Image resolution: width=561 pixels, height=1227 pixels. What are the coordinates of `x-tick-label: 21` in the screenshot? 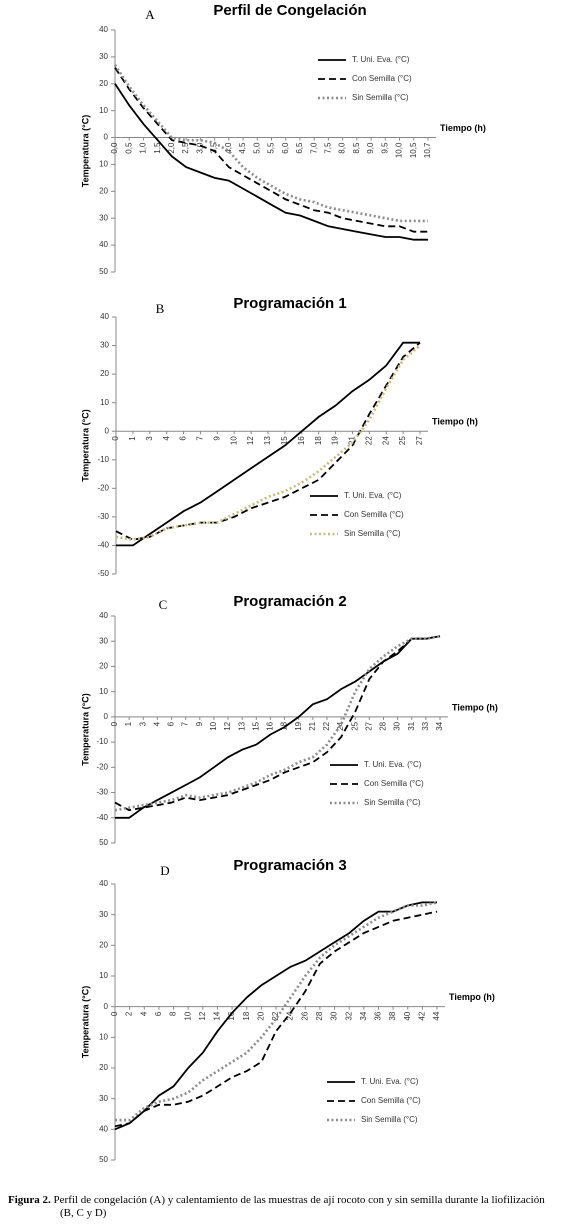 It's located at (352, 440).